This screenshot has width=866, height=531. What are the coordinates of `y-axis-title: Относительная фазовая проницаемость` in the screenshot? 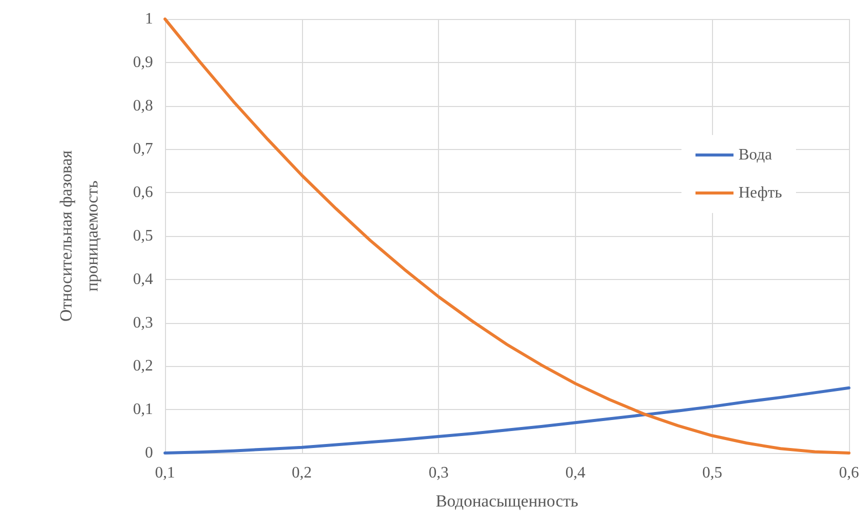 It's located at (79, 236).